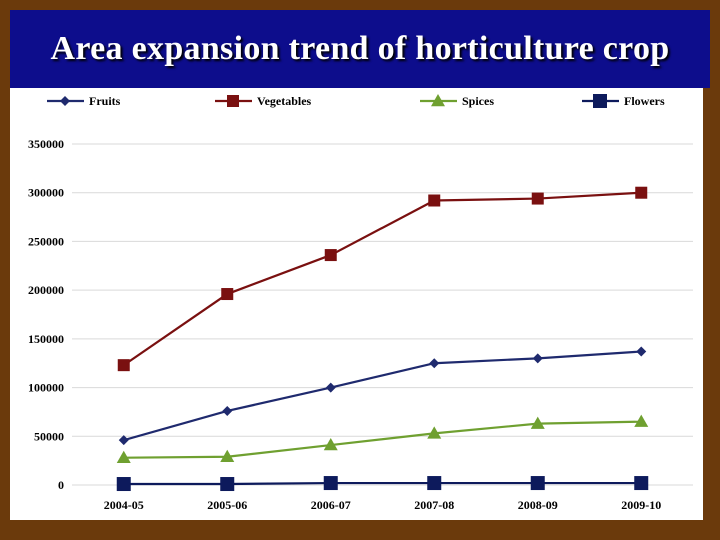  What do you see at coordinates (331, 505) in the screenshot?
I see `x-tick-label: 2006-07` at bounding box center [331, 505].